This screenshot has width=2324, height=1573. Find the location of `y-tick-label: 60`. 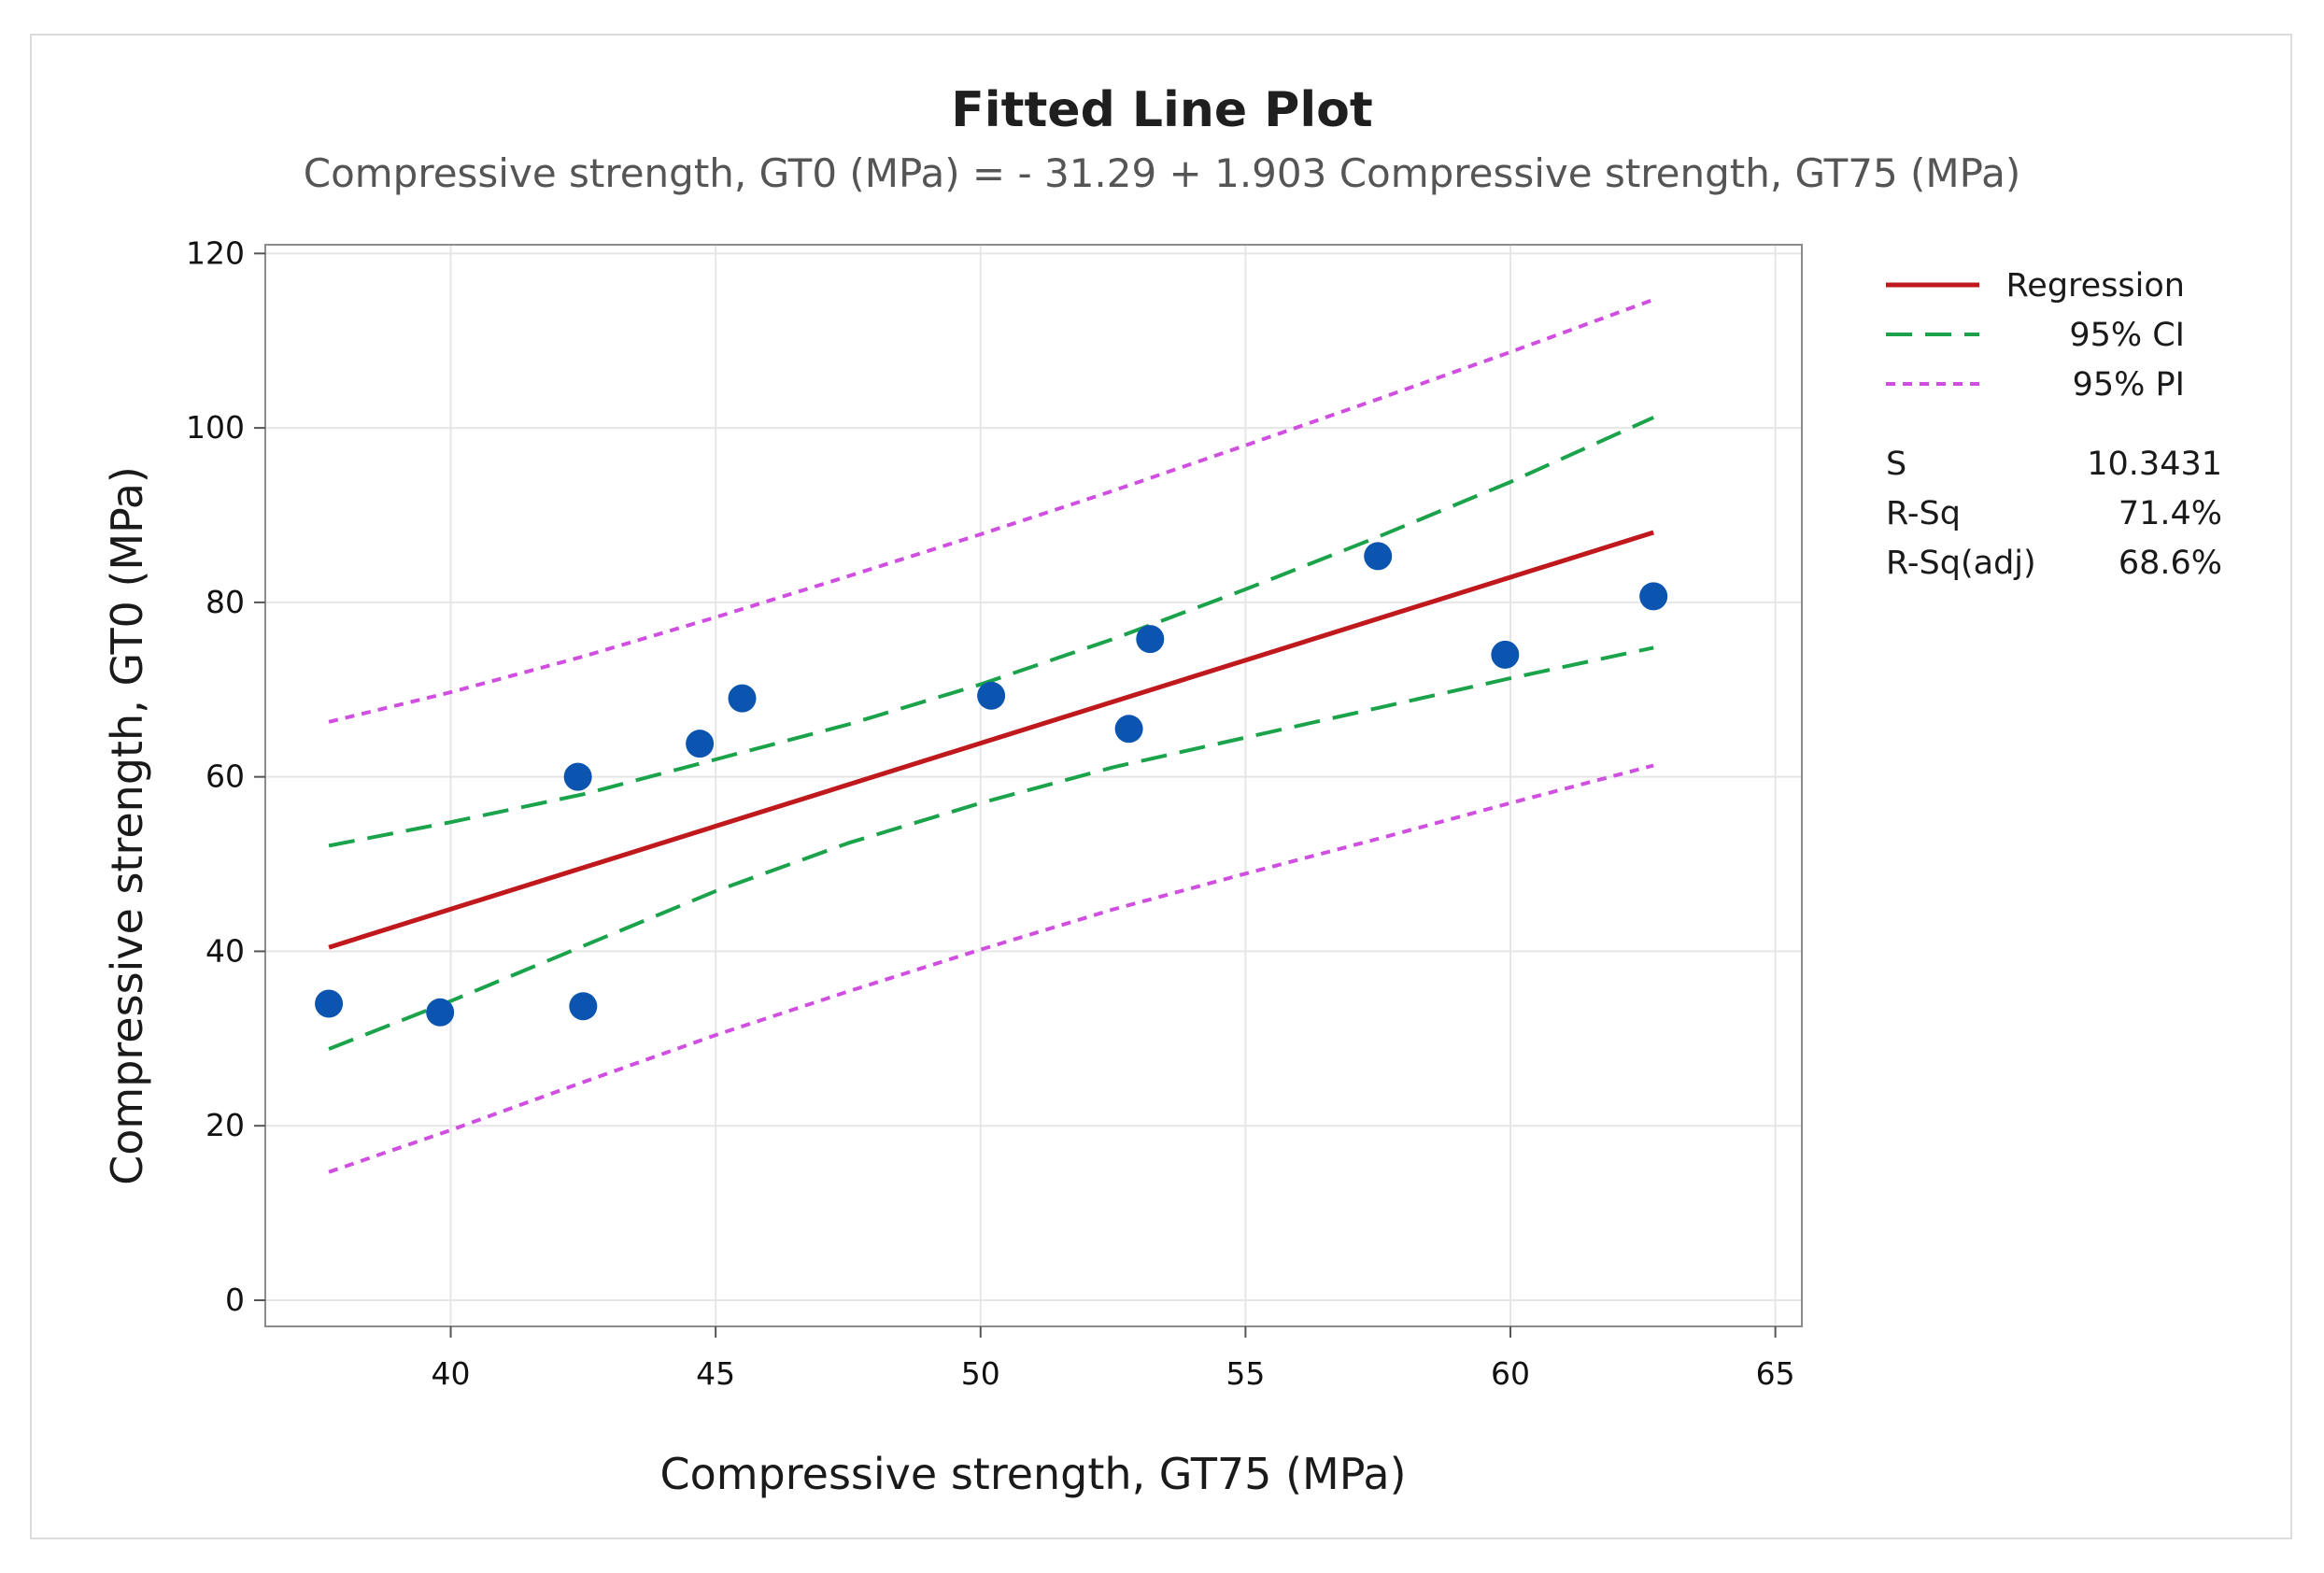

y-tick-label: 60 is located at coordinates (225, 776).